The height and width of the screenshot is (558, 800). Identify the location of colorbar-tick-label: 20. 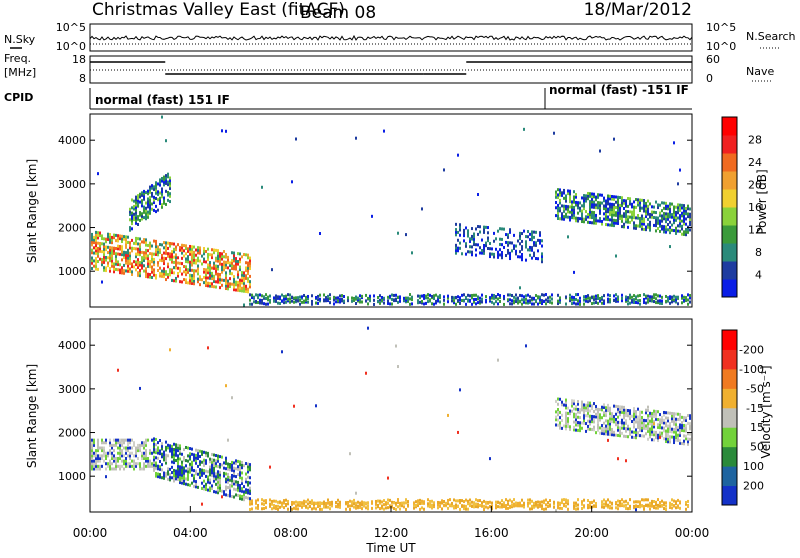
(755, 185).